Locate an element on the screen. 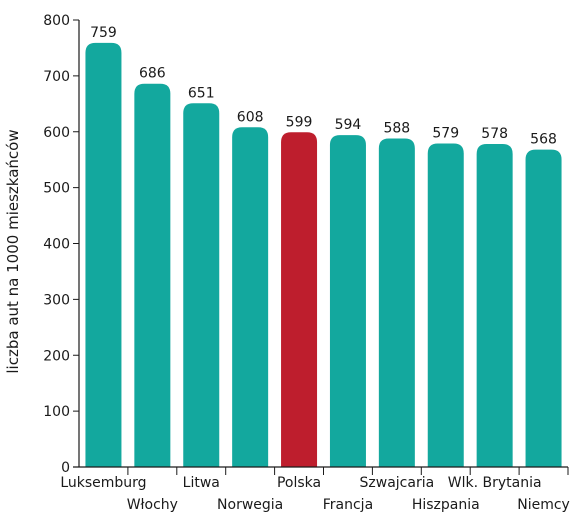  y-tick-label: 700 is located at coordinates (56, 77).